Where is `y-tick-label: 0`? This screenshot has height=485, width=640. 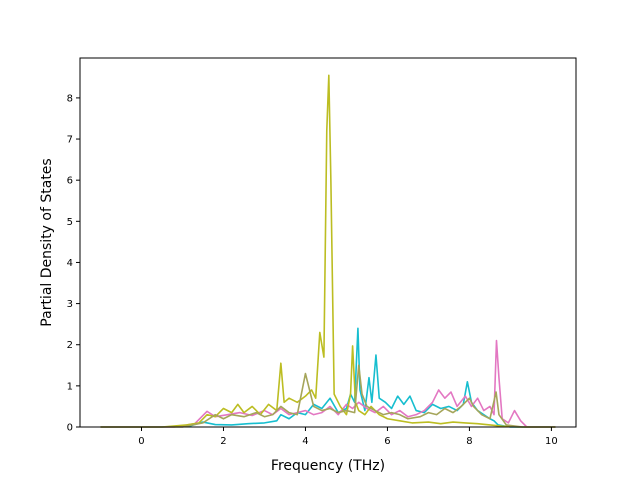 y-tick-label: 0 is located at coordinates (70, 428).